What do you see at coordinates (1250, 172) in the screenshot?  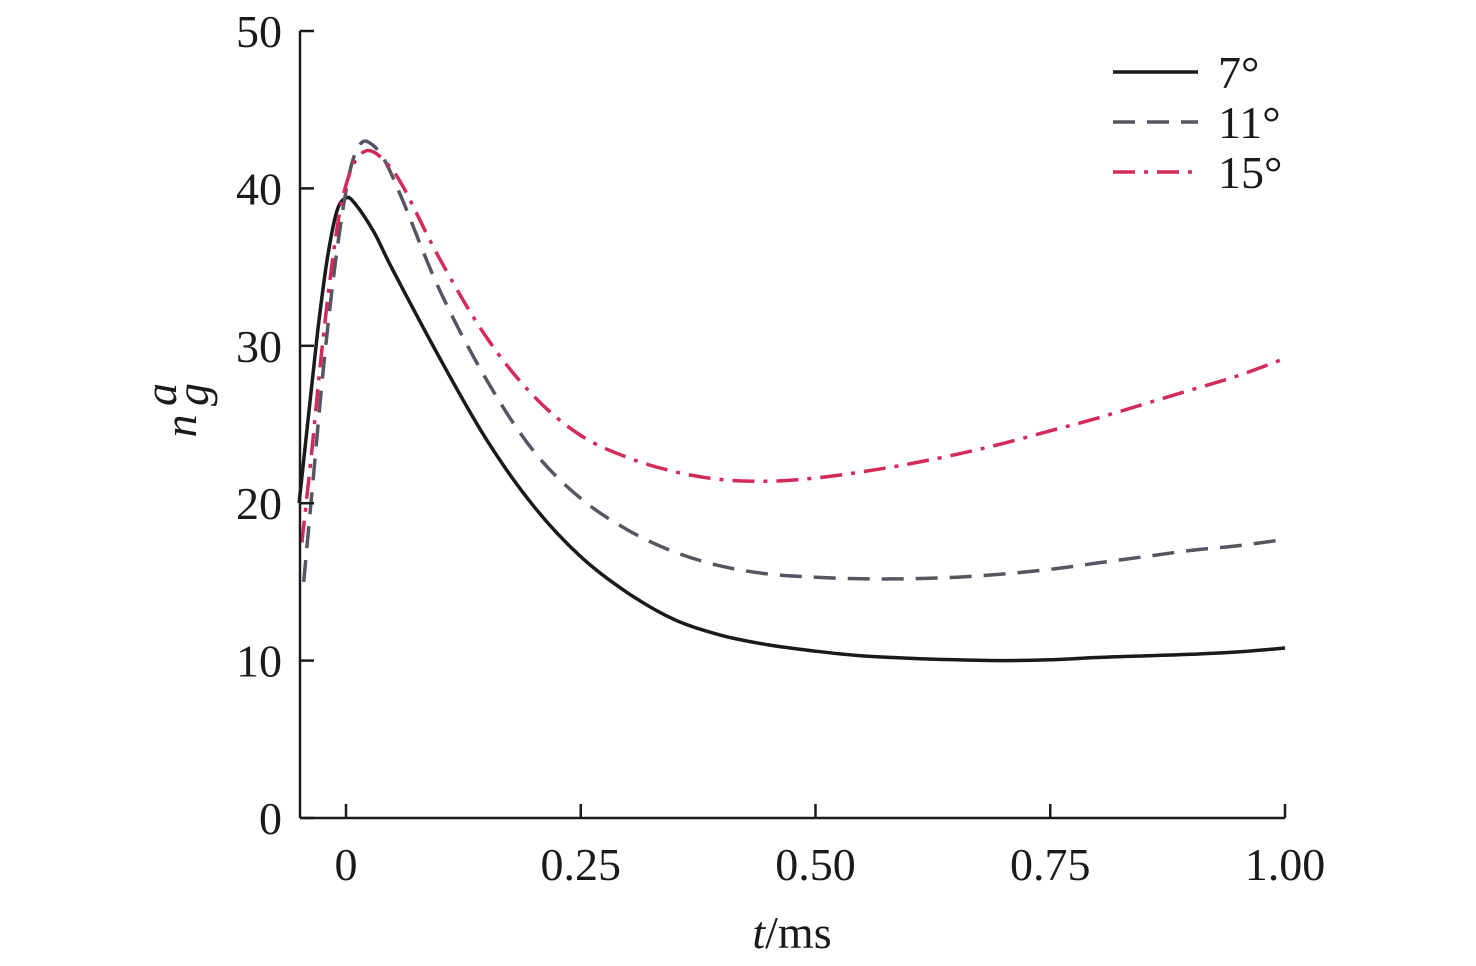 I see `legend-label: 15°` at bounding box center [1250, 172].